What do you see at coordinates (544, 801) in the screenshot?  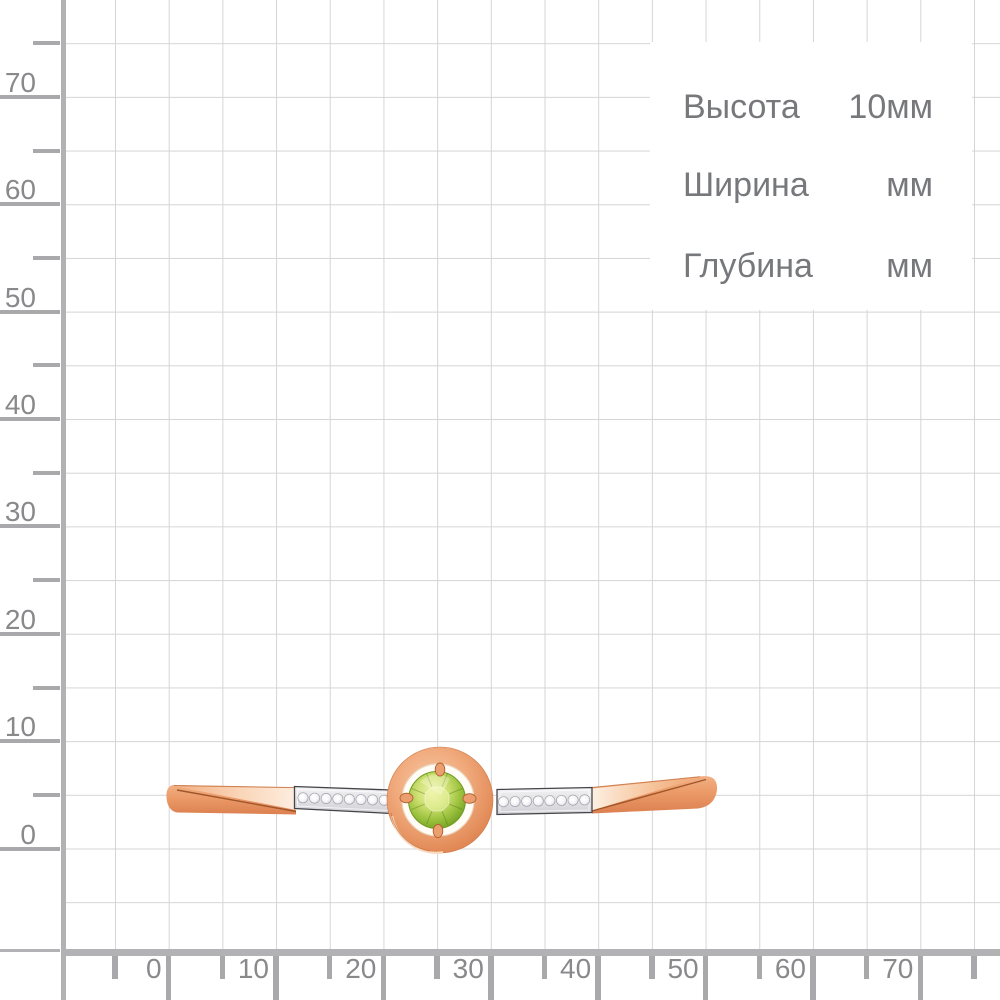 I see `diamond-strip-right` at bounding box center [544, 801].